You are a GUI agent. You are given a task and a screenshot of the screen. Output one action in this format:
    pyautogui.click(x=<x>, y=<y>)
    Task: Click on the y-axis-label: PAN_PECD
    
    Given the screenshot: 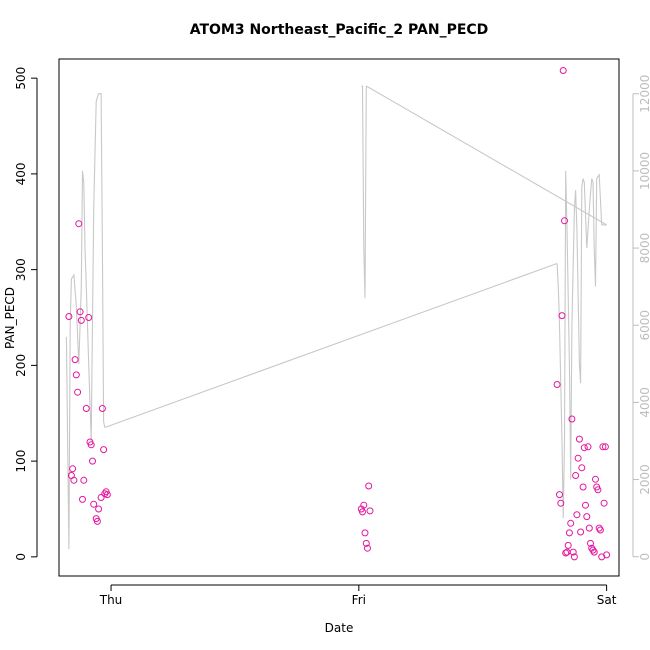 What is the action you would take?
    pyautogui.click(x=10, y=318)
    